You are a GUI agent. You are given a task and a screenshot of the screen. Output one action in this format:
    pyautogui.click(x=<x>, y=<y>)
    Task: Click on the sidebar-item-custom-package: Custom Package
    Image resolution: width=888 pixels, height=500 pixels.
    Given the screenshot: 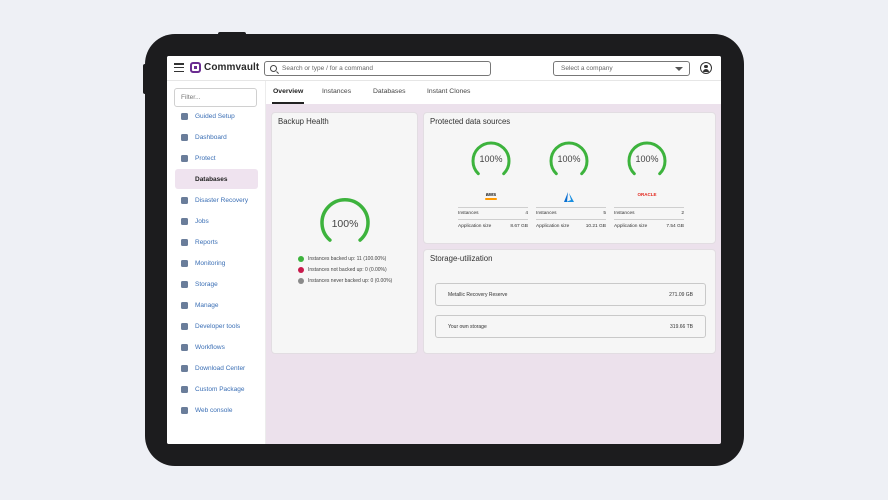 What is the action you would take?
    pyautogui.click(x=216, y=389)
    